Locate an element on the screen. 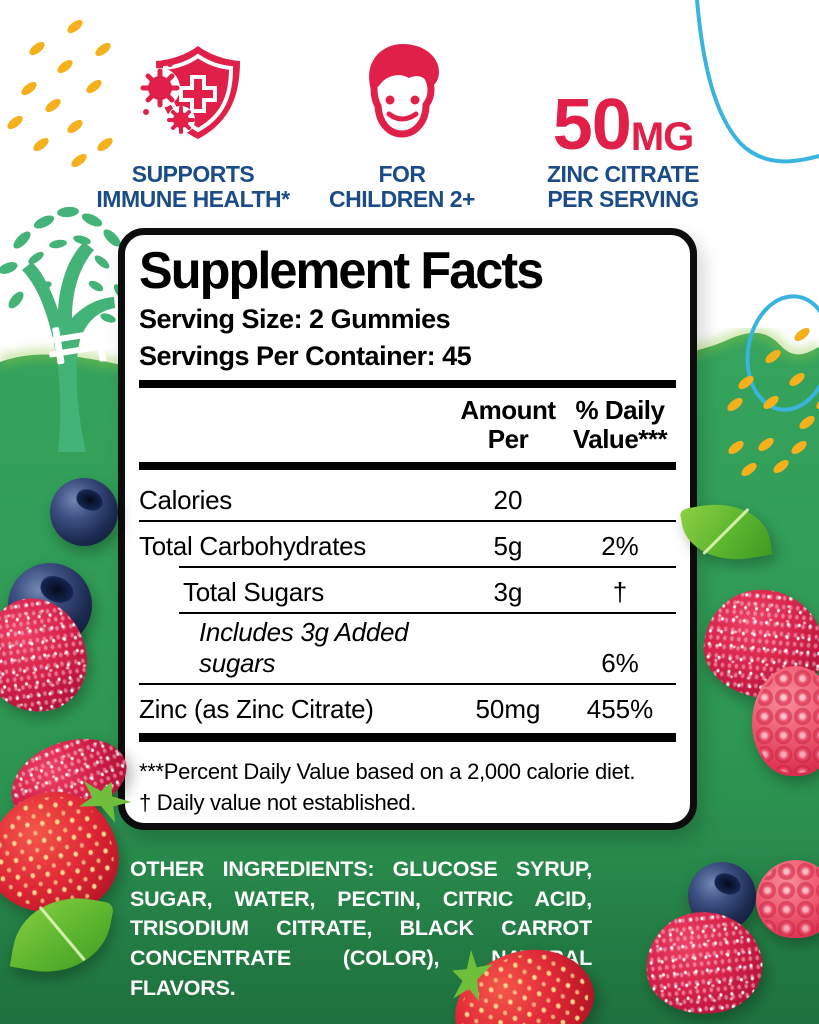 The height and width of the screenshot is (1024, 819). table-row: Zinc (as Zinc Citrate) 50mg 455% is located at coordinates (407, 707).